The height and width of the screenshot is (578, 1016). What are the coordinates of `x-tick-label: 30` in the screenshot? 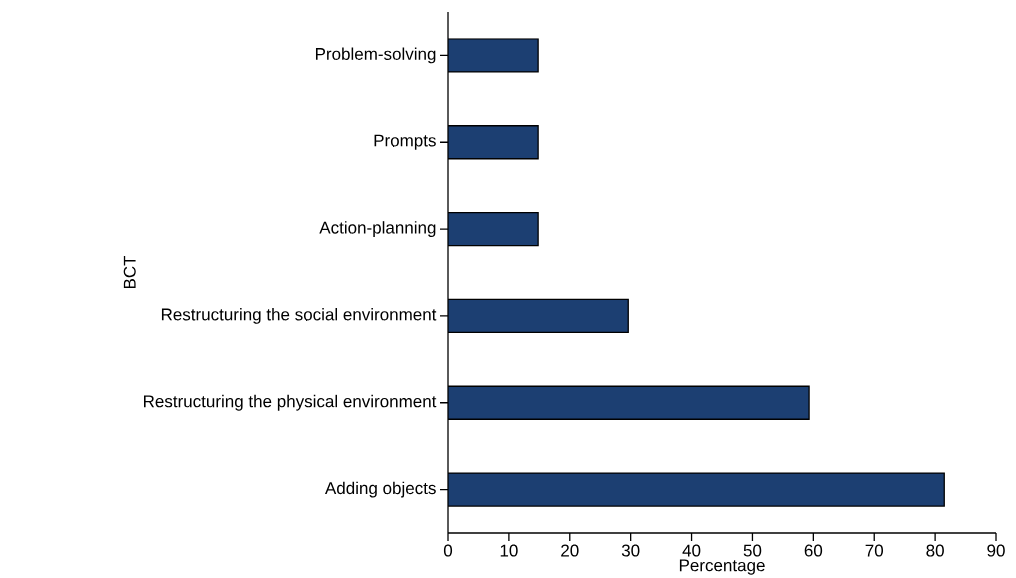 It's located at (630, 550).